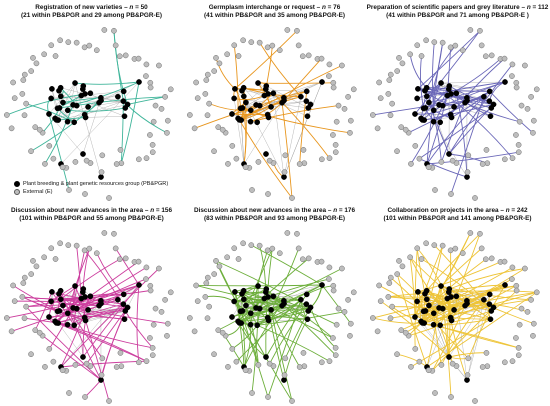 The width and height of the screenshot is (550, 406). Describe the element at coordinates (518, 210) in the screenshot. I see `title-value: = 242` at that location.